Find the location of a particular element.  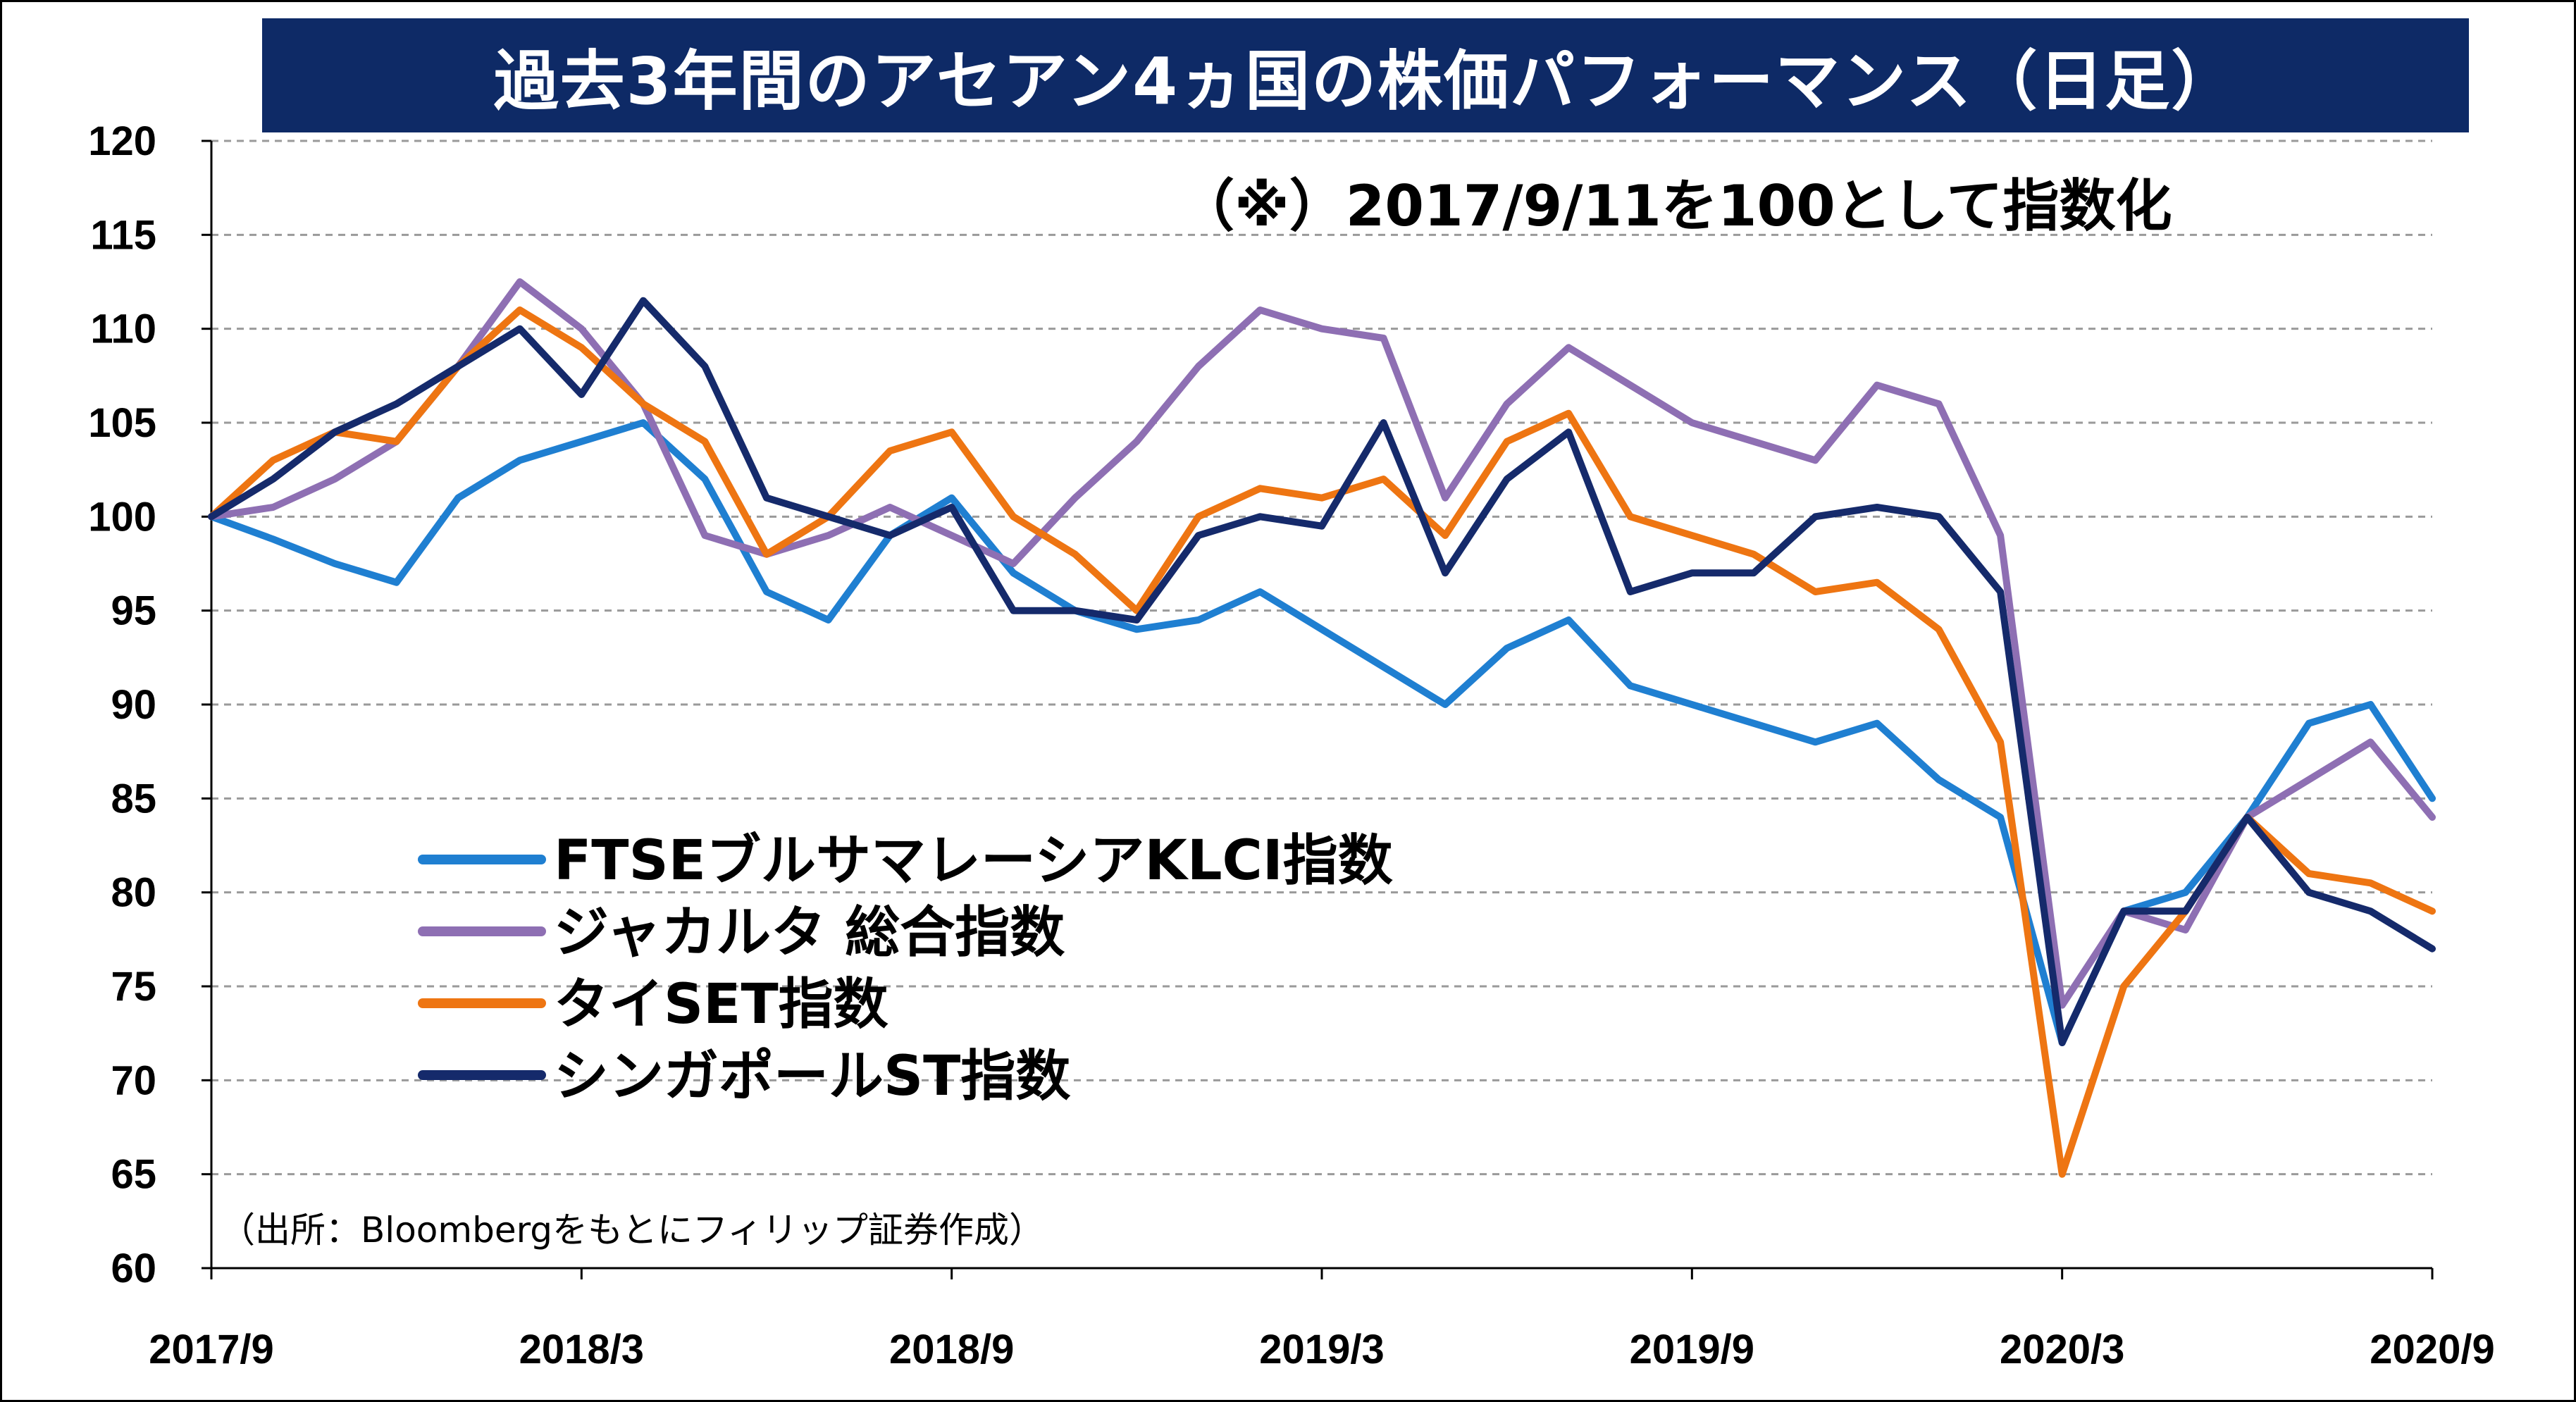

y-tick-label: 70 is located at coordinates (133, 1080).